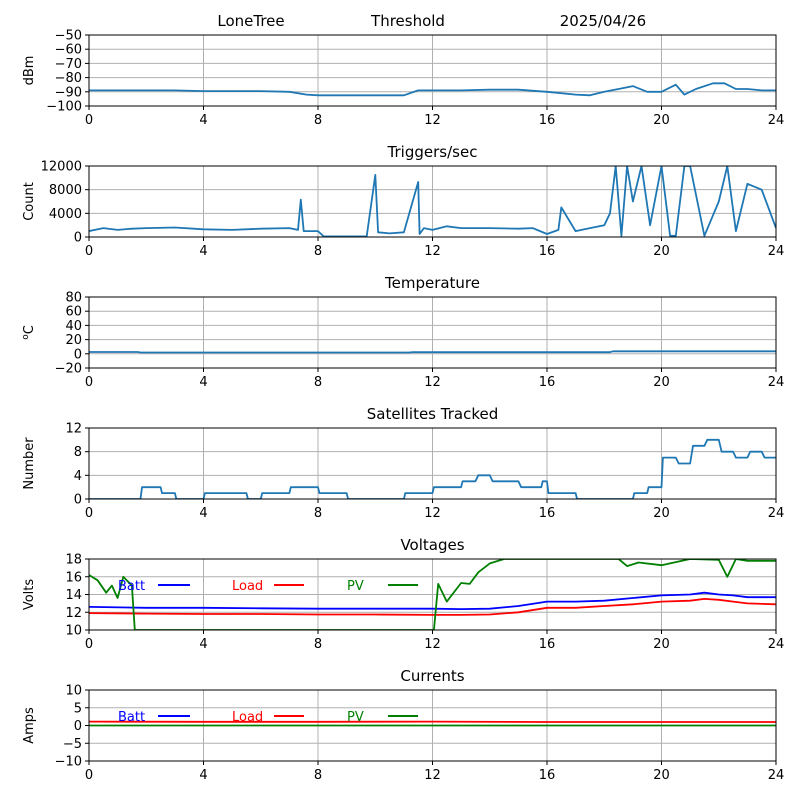 This screenshot has width=800, height=800. Describe the element at coordinates (65, 214) in the screenshot. I see `y-tick-label: 4000` at that location.